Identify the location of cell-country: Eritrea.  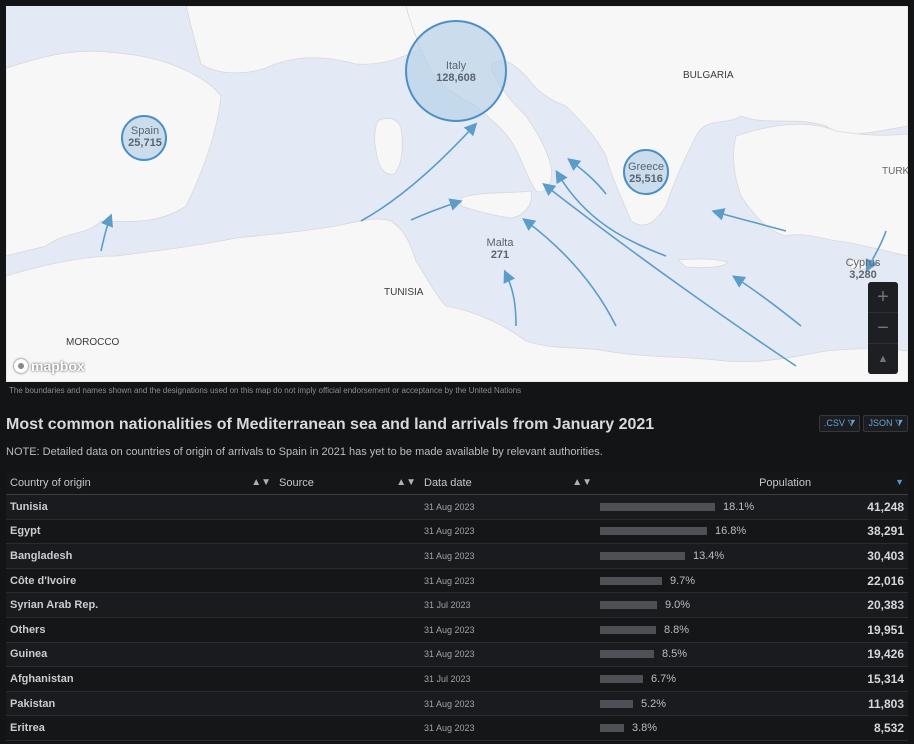
(140, 728).